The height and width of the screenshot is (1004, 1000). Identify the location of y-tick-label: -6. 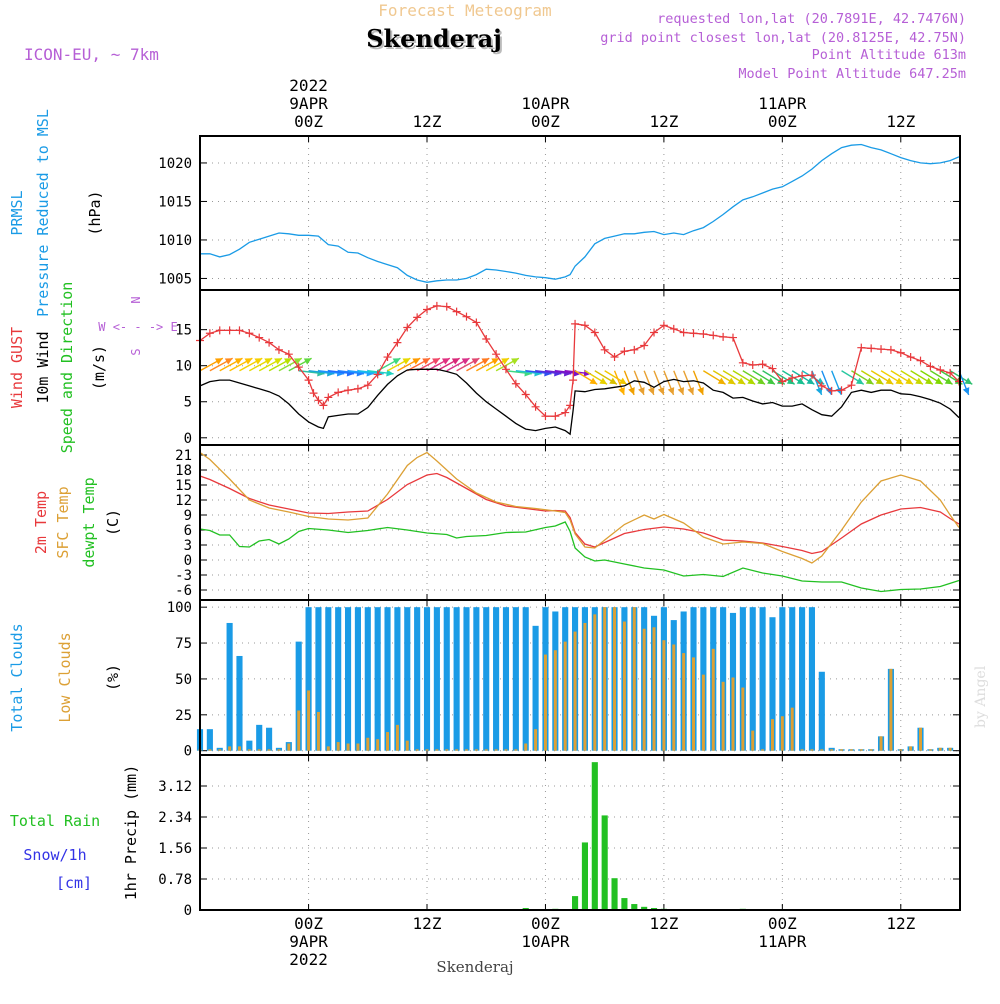
(183, 591).